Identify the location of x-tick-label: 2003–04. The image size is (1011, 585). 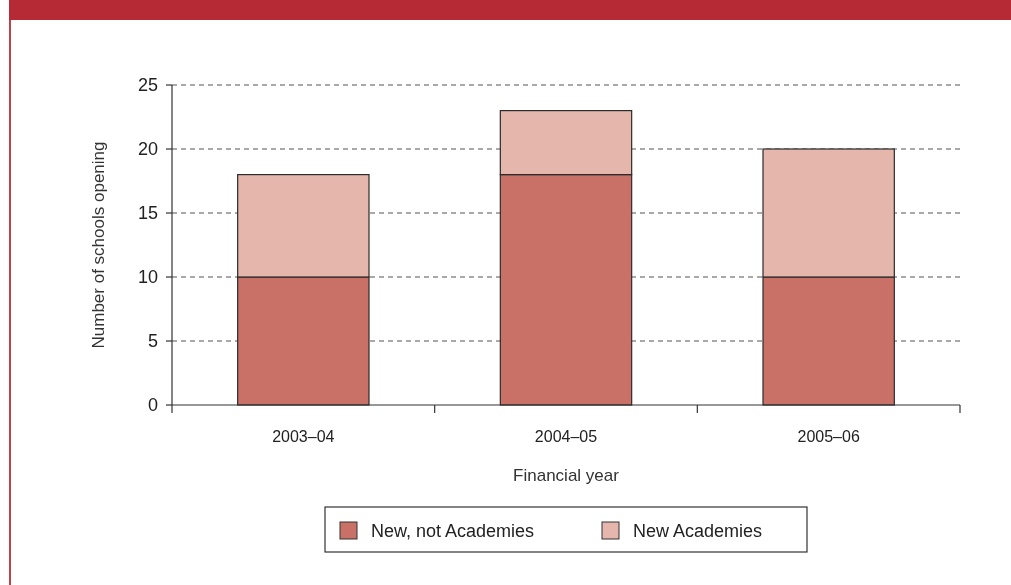
(303, 436).